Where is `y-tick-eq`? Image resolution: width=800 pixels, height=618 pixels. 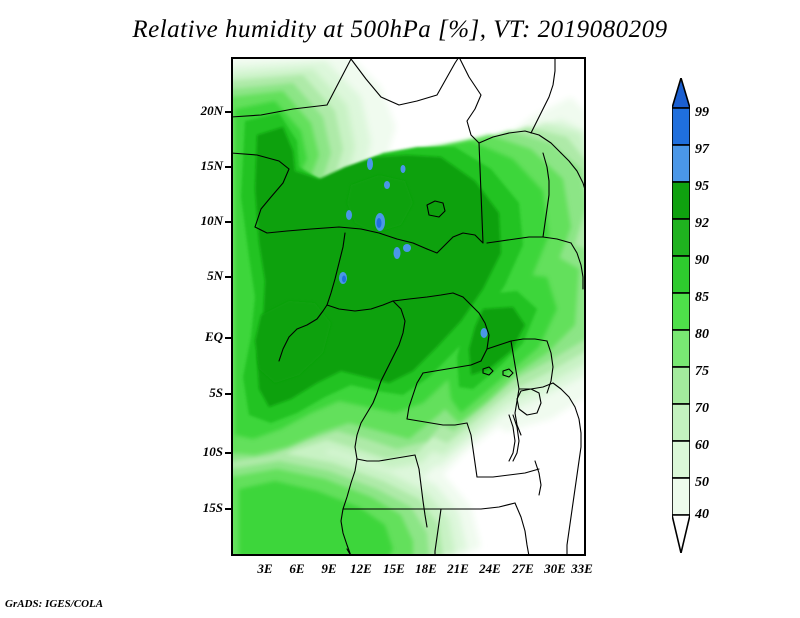
y-tick-eq is located at coordinates (228, 338).